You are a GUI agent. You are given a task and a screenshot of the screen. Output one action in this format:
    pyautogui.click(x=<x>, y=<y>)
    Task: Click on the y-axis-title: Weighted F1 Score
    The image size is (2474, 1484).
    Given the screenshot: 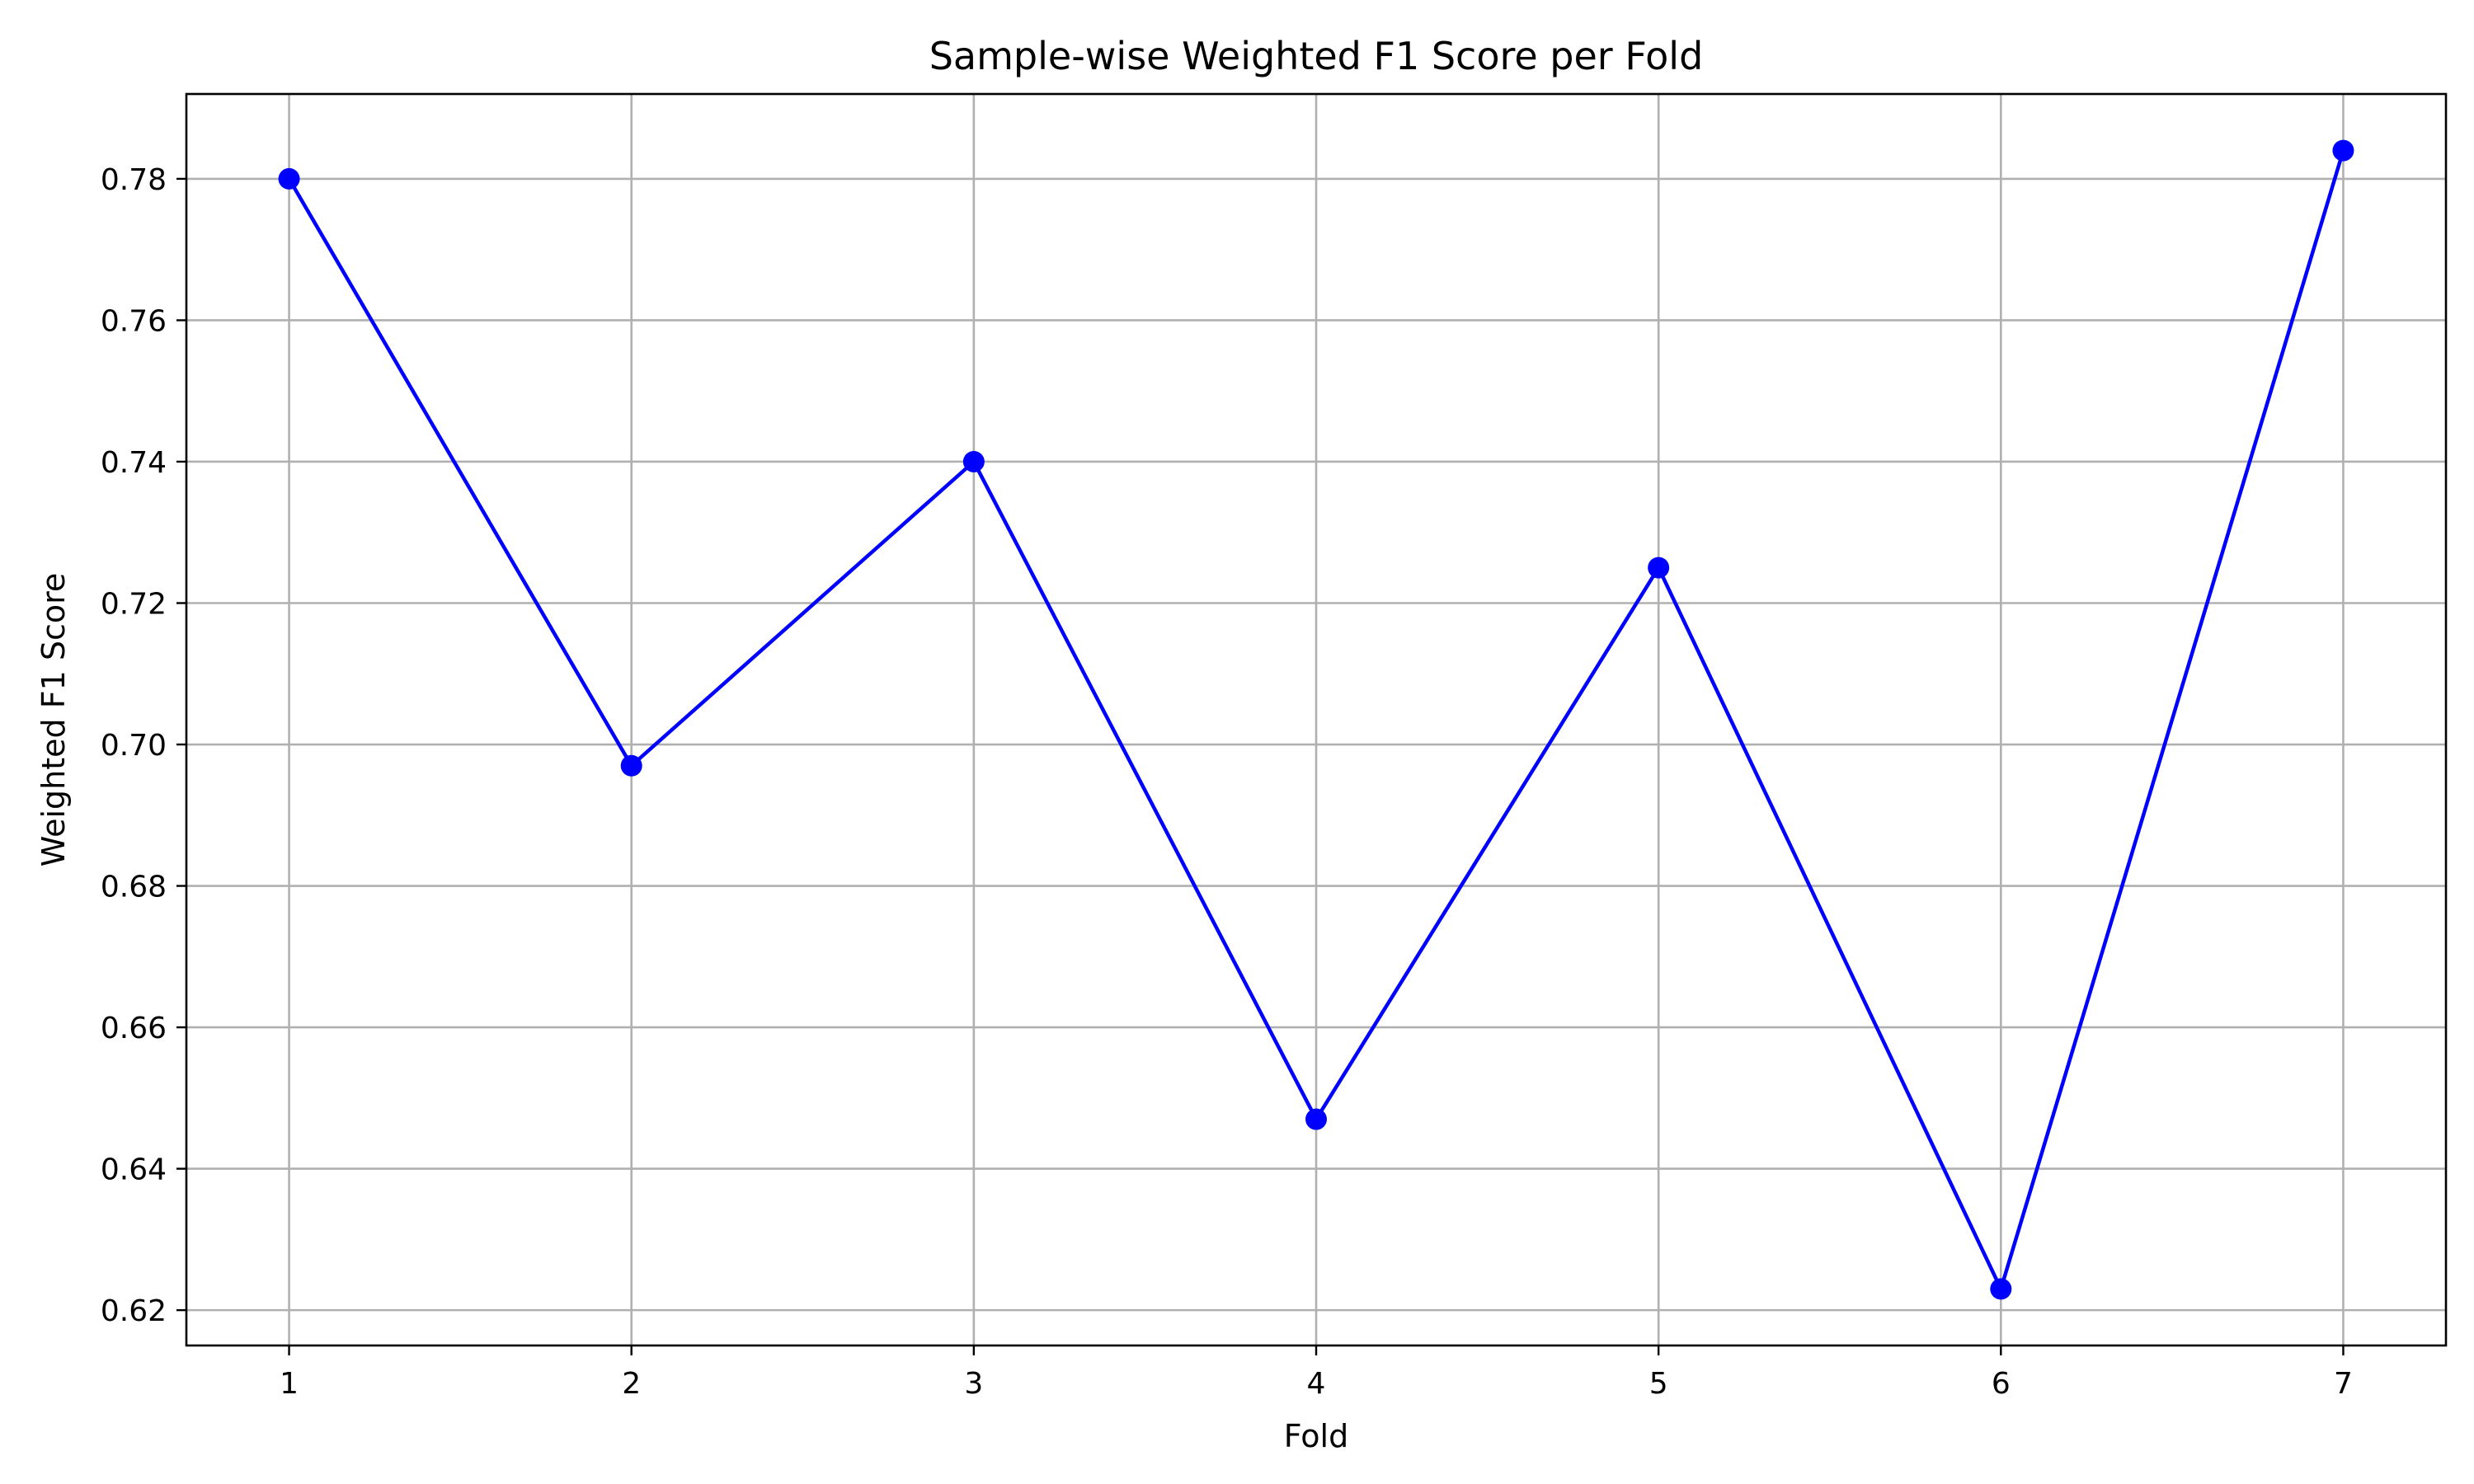 What is the action you would take?
    pyautogui.click(x=53, y=720)
    